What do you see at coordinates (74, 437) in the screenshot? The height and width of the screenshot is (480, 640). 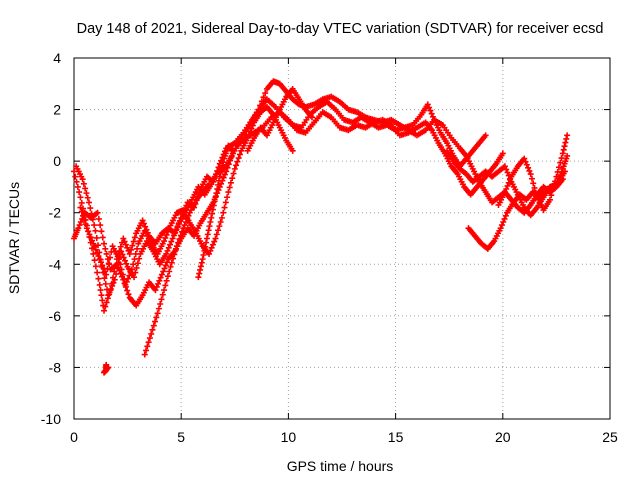 I see `x-tick-label: 0` at bounding box center [74, 437].